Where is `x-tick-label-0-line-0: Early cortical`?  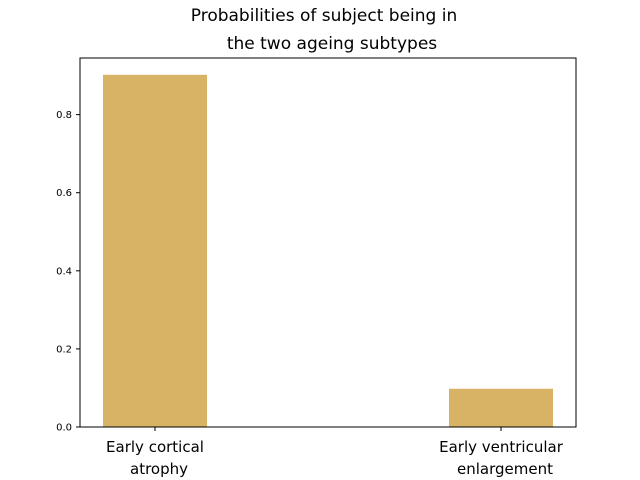
x-tick-label-0-line-0: Early cortical is located at coordinates (155, 447).